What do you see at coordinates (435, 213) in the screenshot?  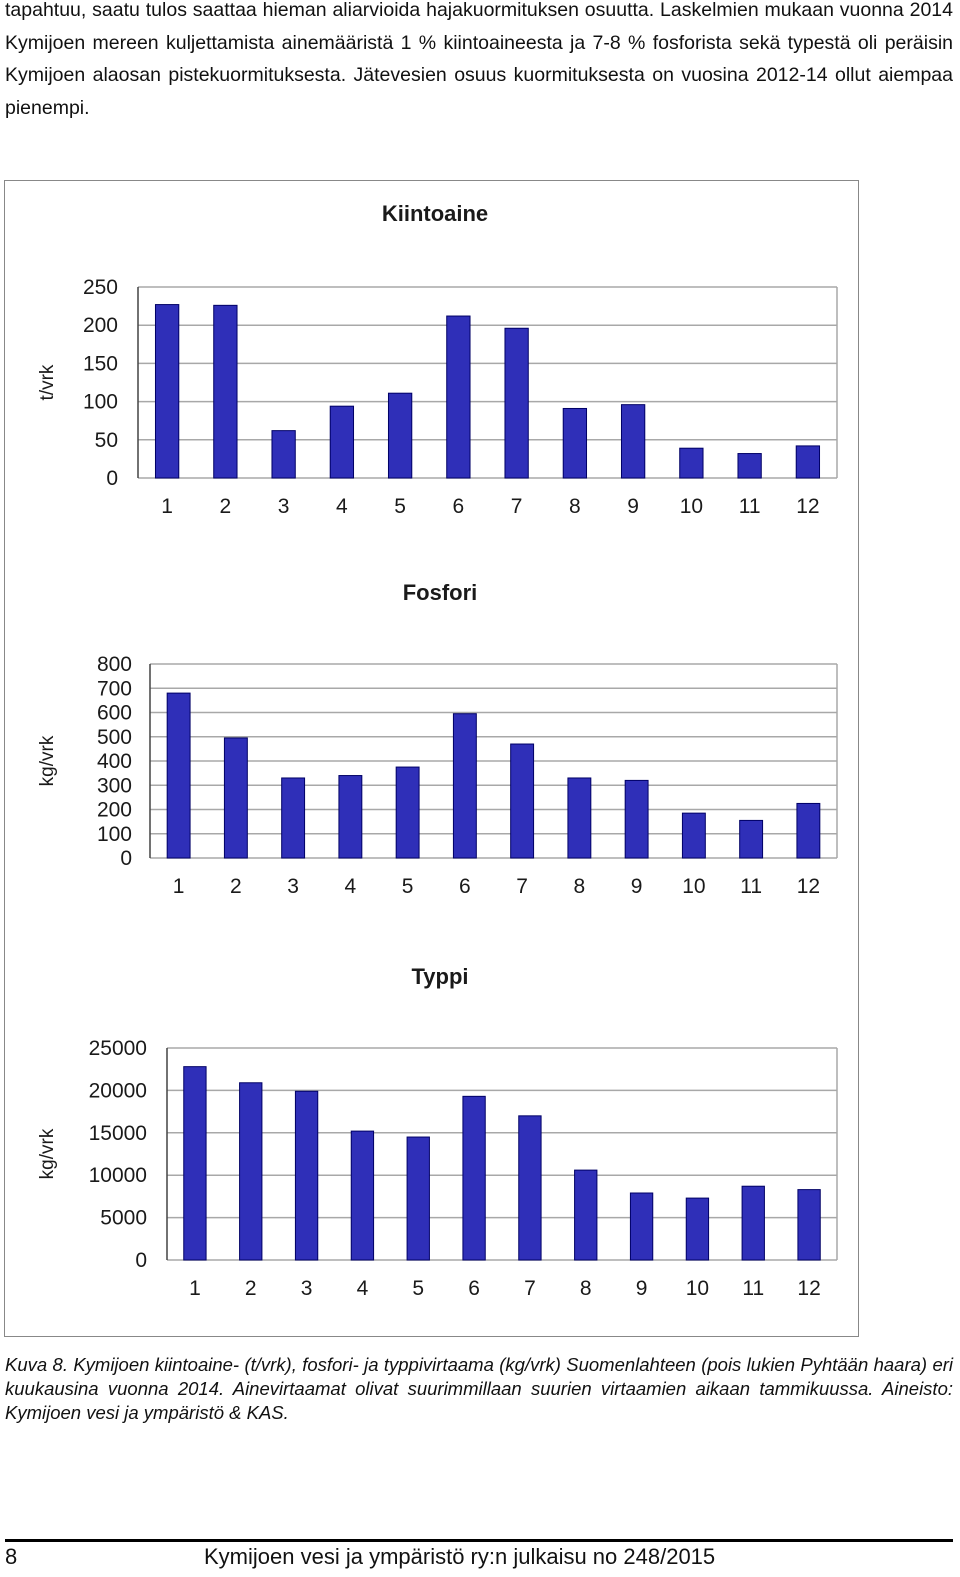 I see `chart-title: Kiintoaine` at bounding box center [435, 213].